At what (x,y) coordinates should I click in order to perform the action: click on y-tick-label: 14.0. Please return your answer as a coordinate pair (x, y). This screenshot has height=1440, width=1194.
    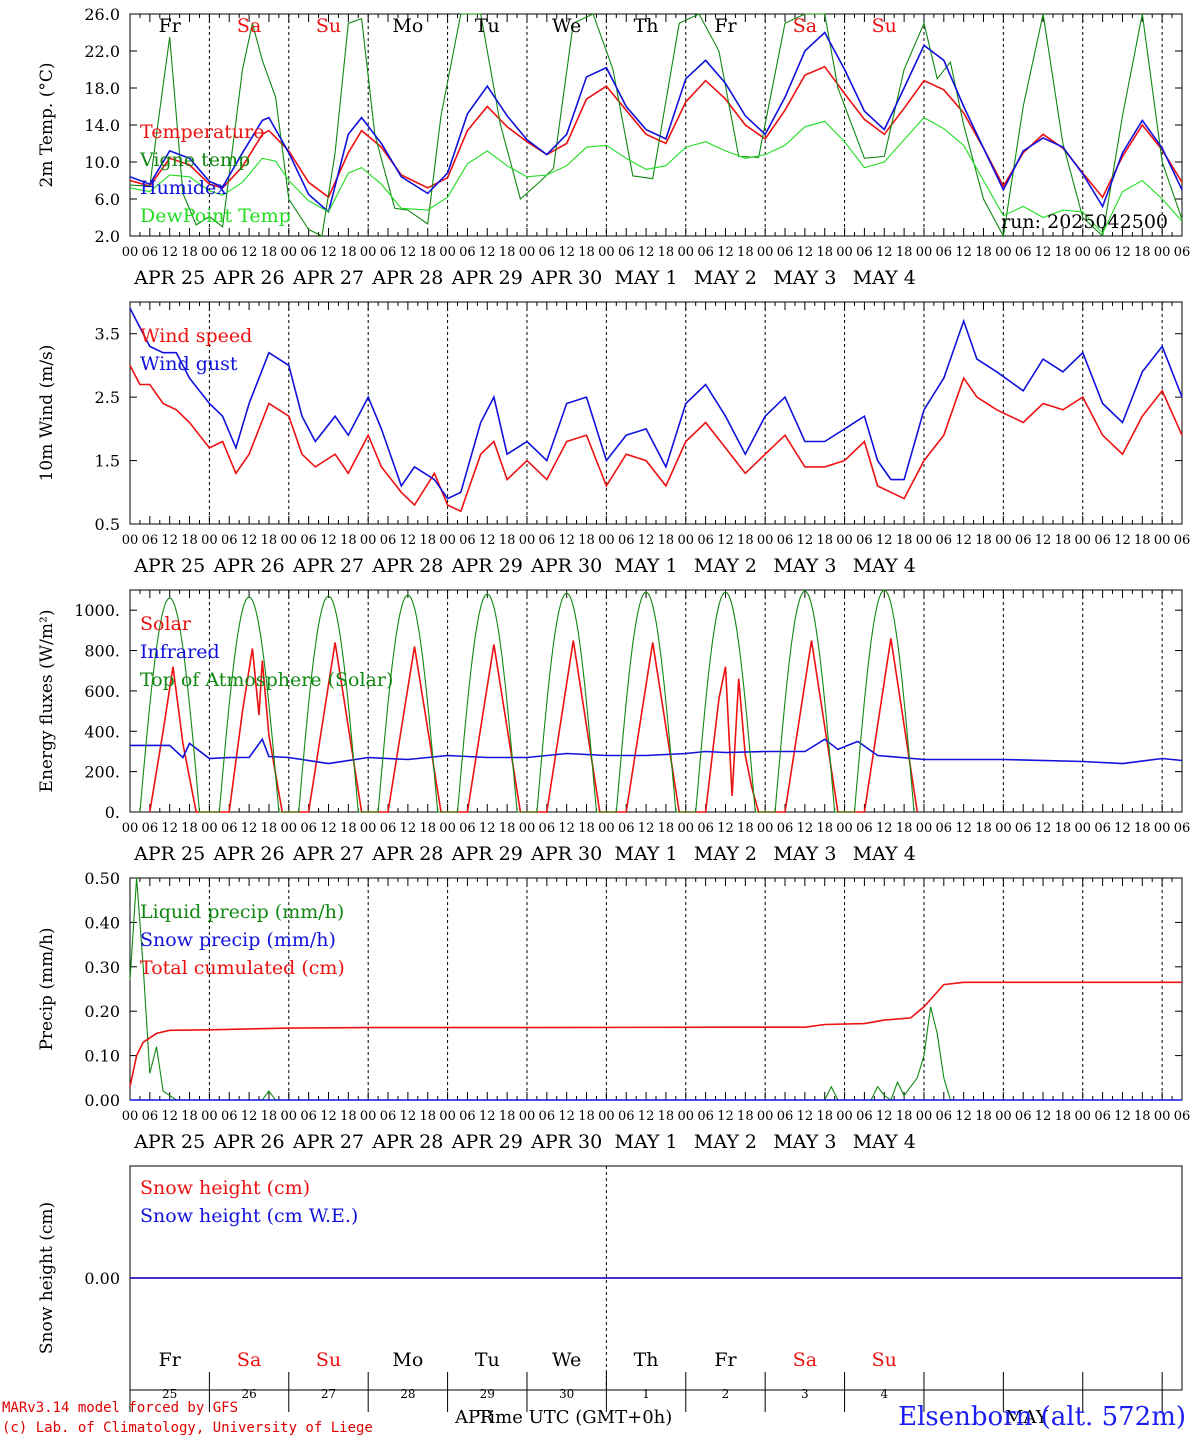
    Looking at the image, I should click on (102, 125).